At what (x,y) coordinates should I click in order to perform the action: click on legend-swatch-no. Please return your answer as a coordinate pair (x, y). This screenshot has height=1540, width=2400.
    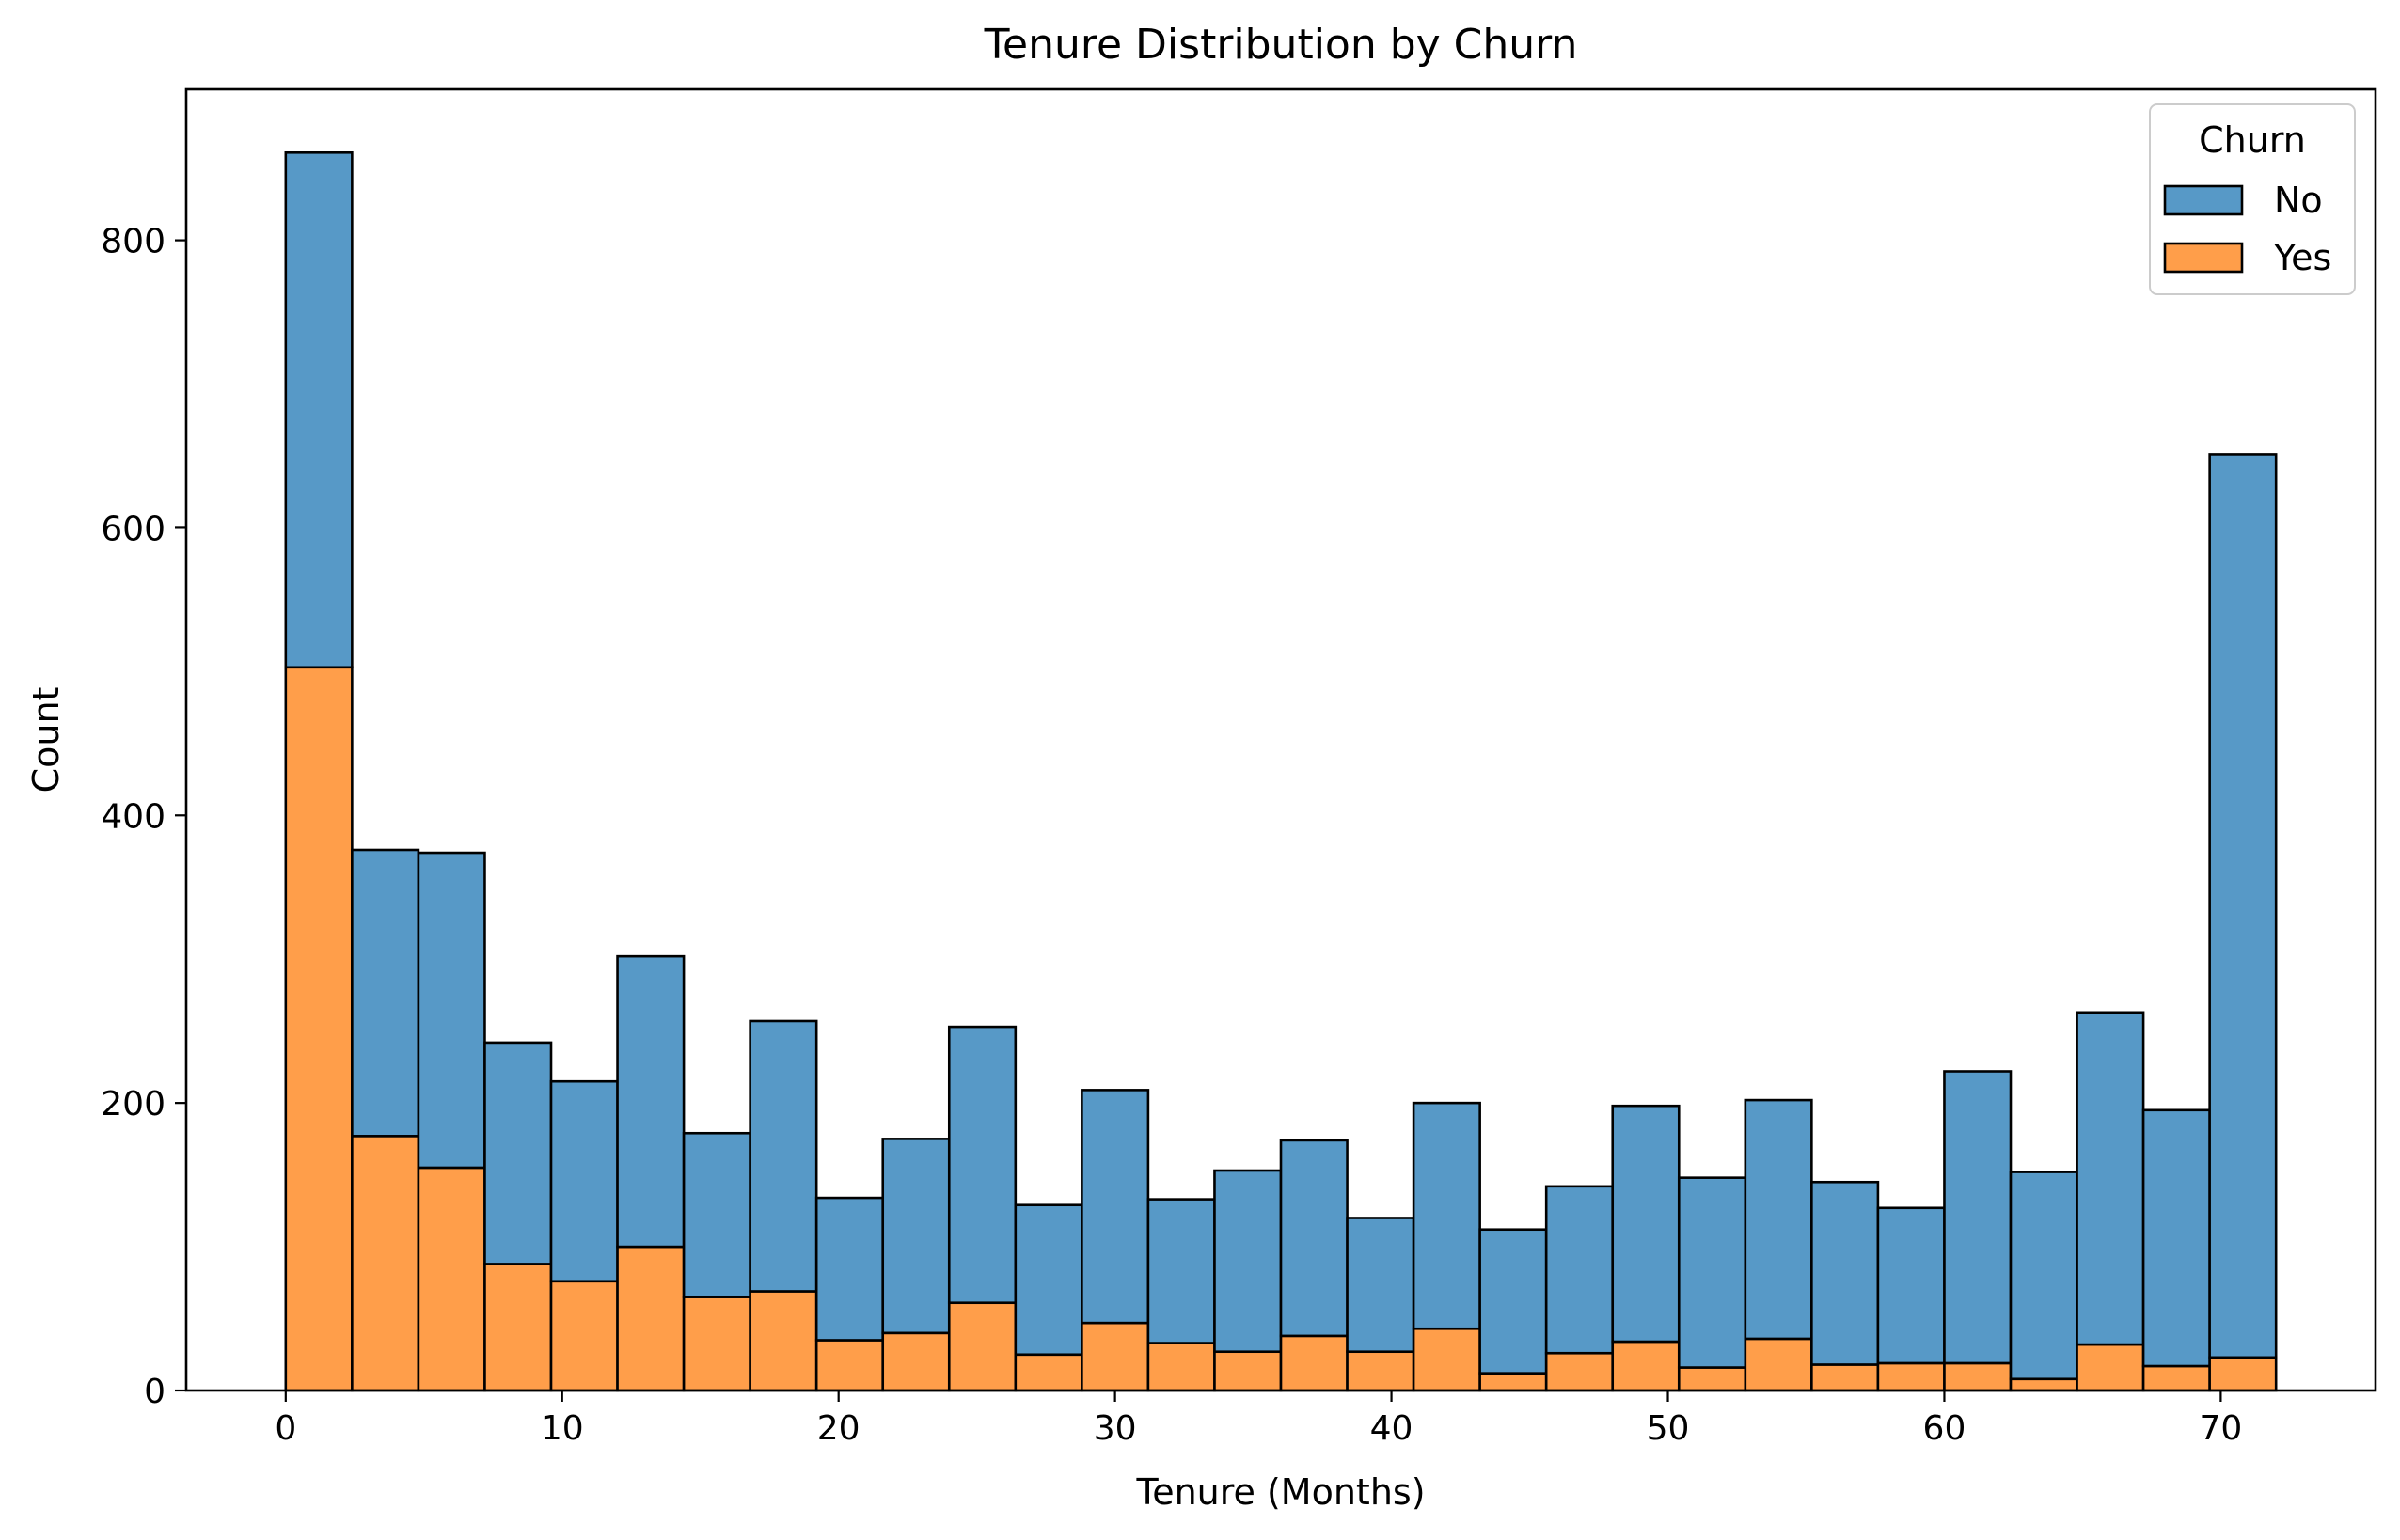
    Looking at the image, I should click on (2203, 200).